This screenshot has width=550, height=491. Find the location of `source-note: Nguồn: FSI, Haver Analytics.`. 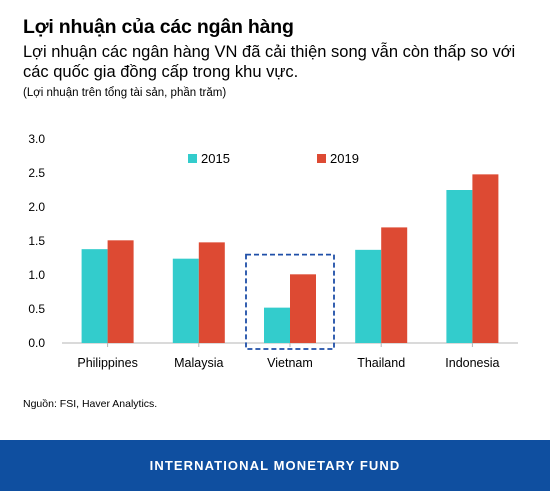

source-note: Nguồn: FSI, Haver Analytics. is located at coordinates (90, 404).